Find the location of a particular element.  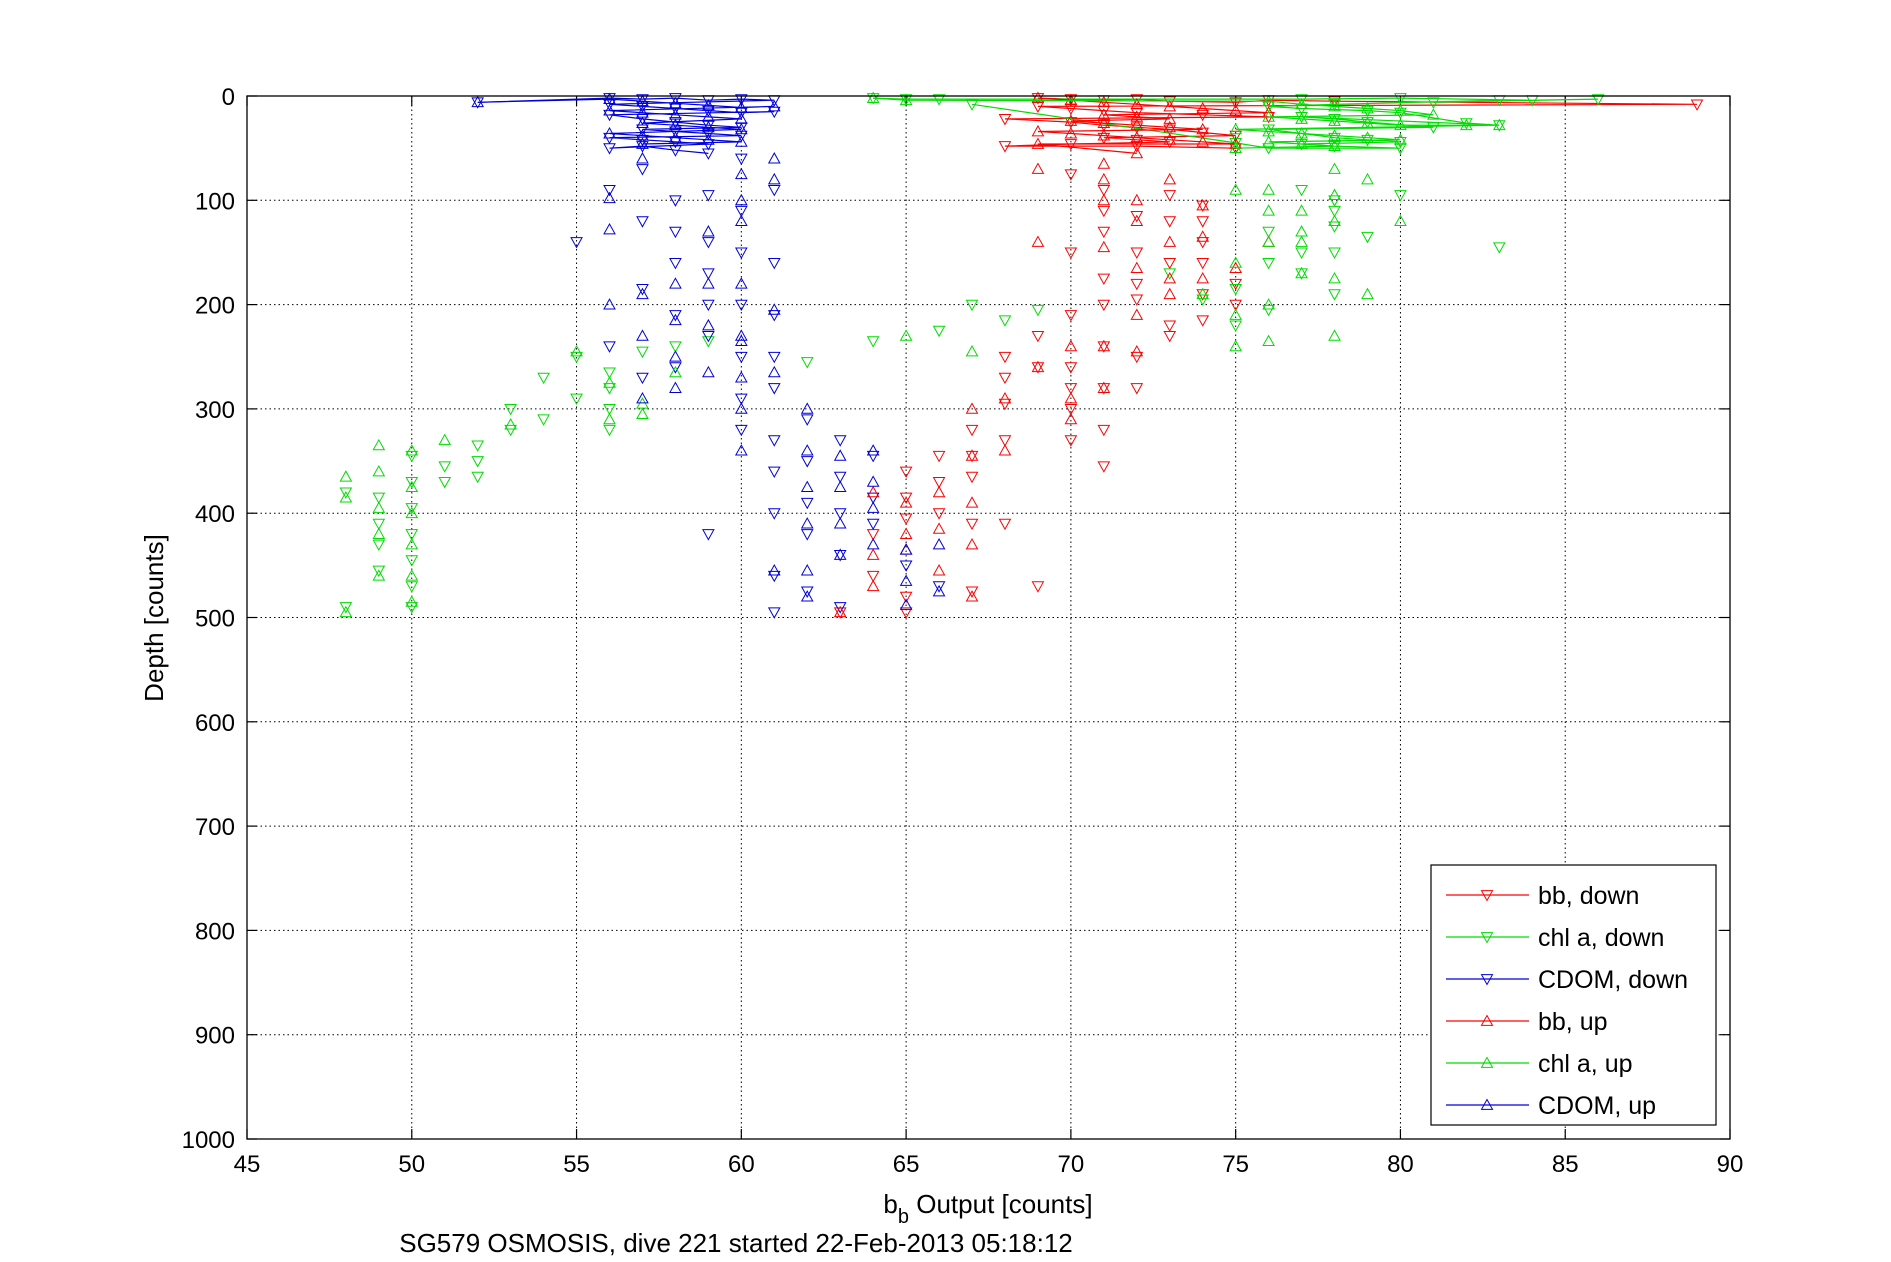

legend-label: chl a, up is located at coordinates (1585, 1064).